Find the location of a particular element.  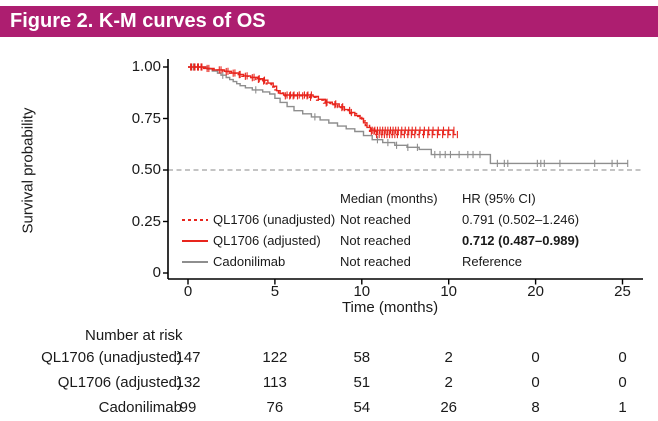

legend-swatch-red-dashed-icon is located at coordinates (195, 219).